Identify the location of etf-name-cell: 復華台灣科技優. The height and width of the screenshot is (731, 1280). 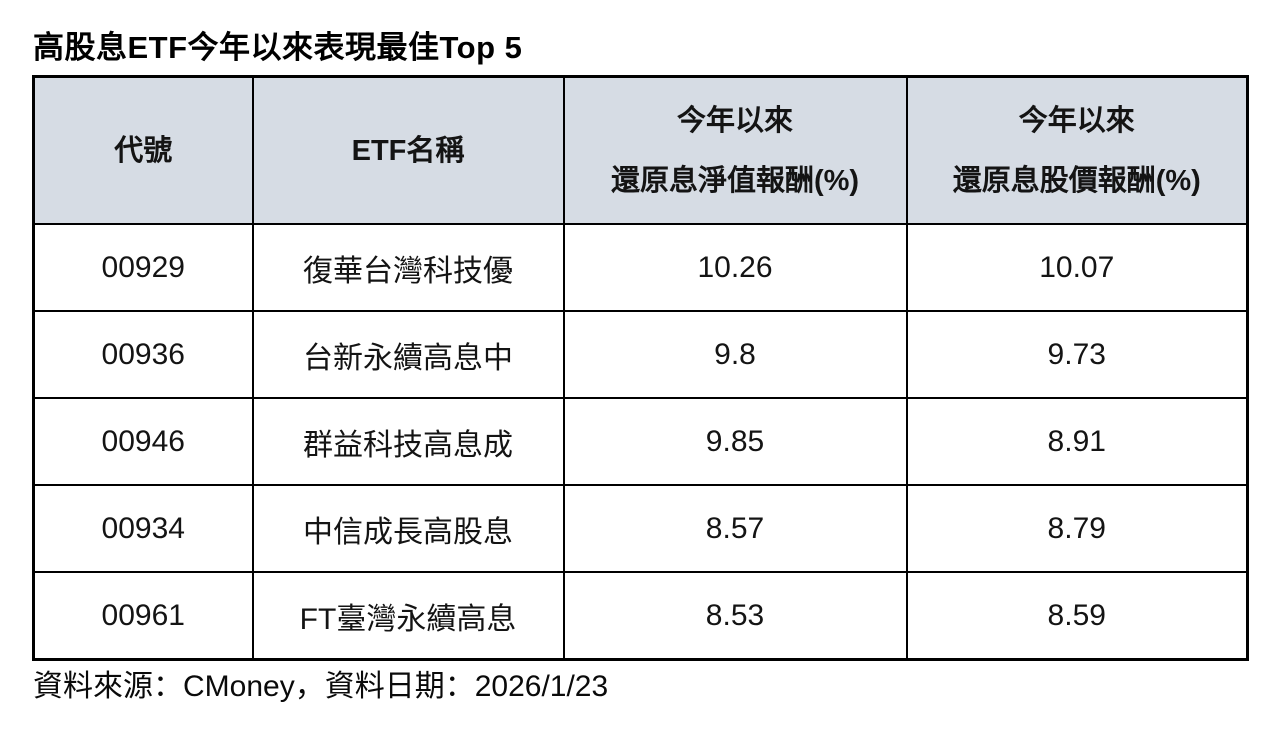
(408, 267).